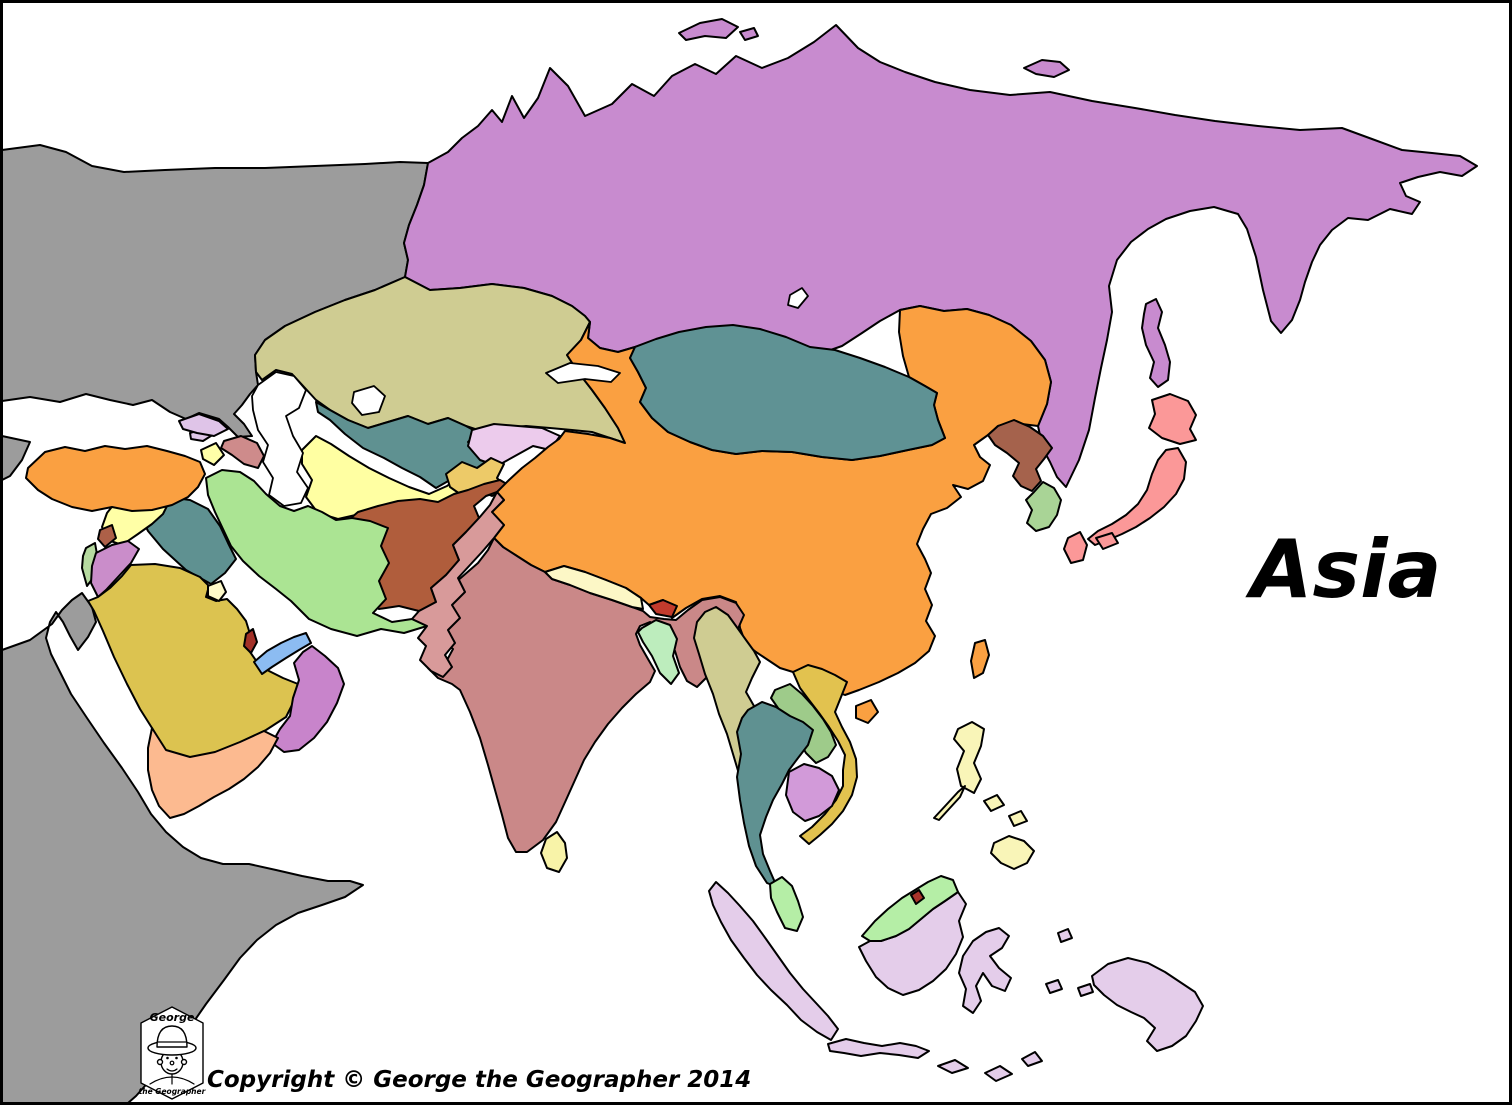 This screenshot has width=1512, height=1105. Describe the element at coordinates (1032, 1059) in the screenshot. I see `country-indonesia-timor` at that location.